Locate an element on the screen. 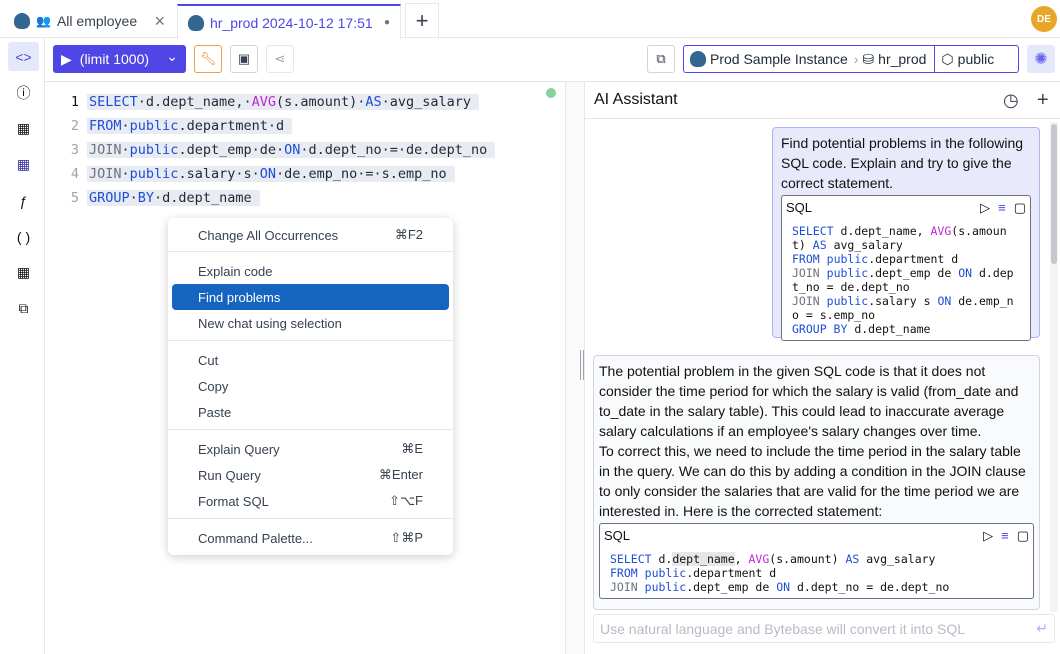 The image size is (1060, 654). chevron-right-icon: › is located at coordinates (856, 59).